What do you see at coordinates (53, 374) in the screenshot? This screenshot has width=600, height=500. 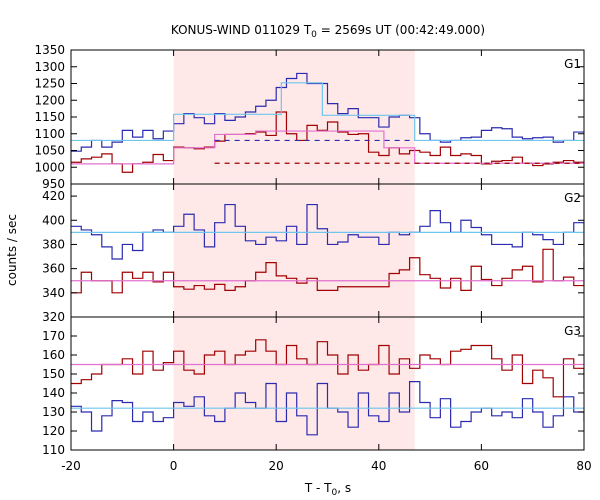 I see `y-tick-label: 150` at bounding box center [53, 374].